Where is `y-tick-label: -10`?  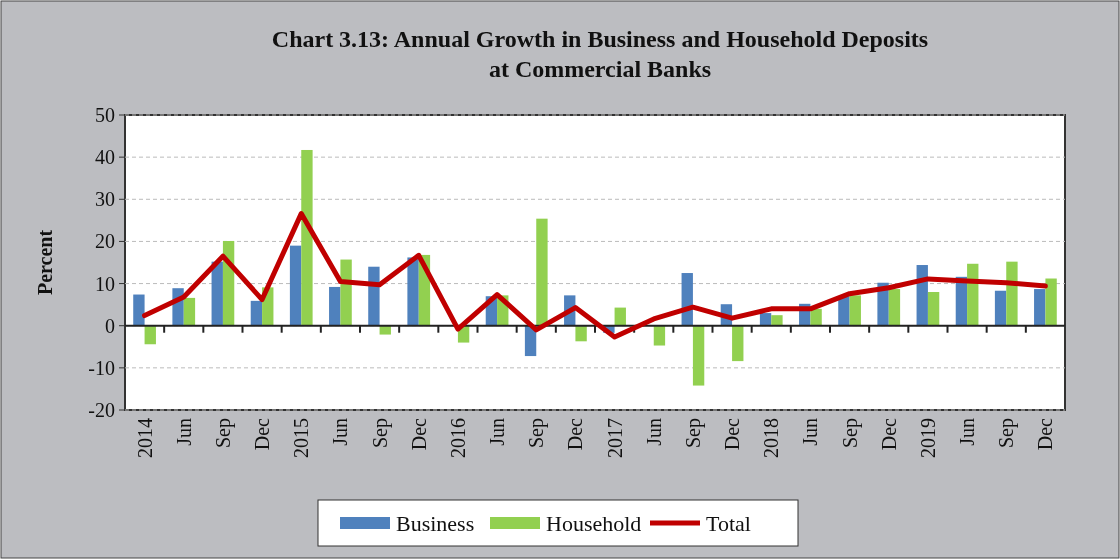
y-tick-label: -10 is located at coordinates (101, 367).